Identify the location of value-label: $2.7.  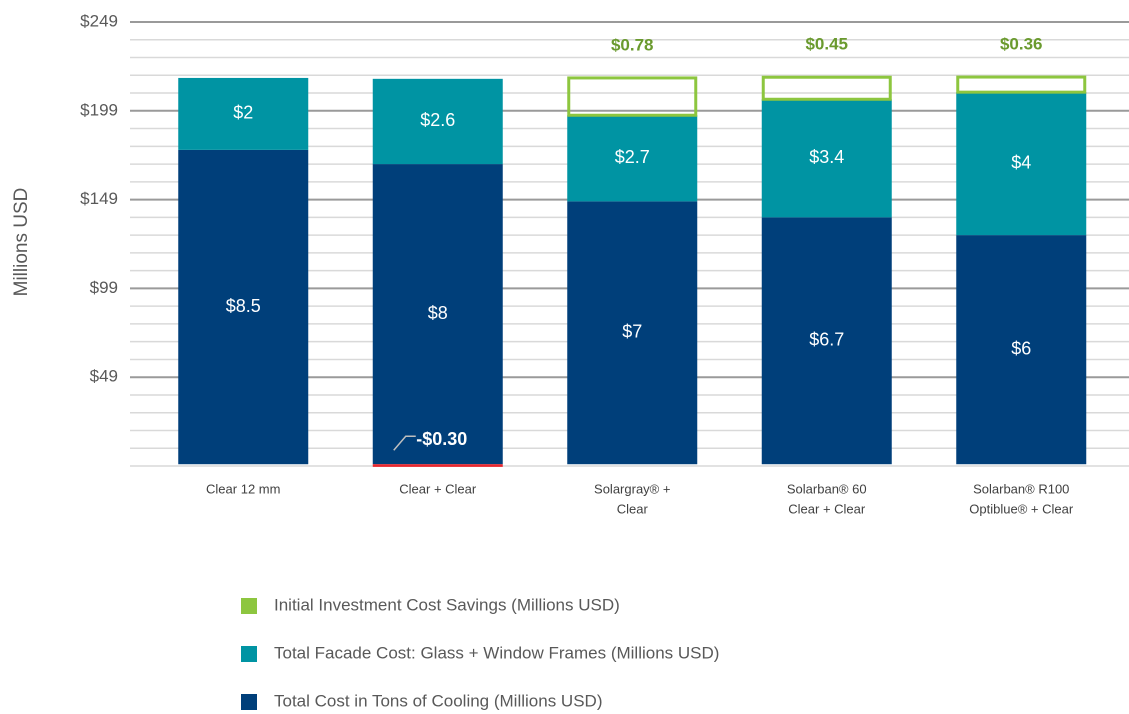
(632, 157).